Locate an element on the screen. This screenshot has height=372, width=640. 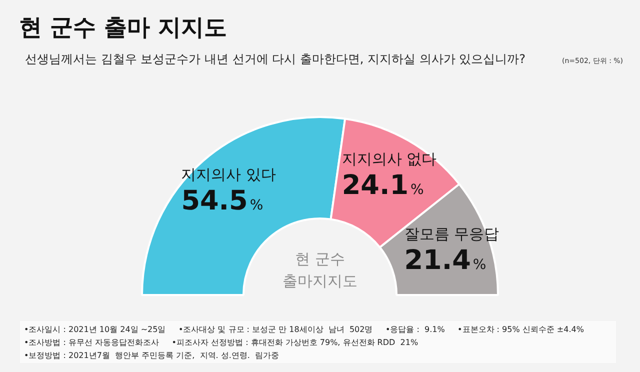
data-label: 54.5% is located at coordinates (222, 201).